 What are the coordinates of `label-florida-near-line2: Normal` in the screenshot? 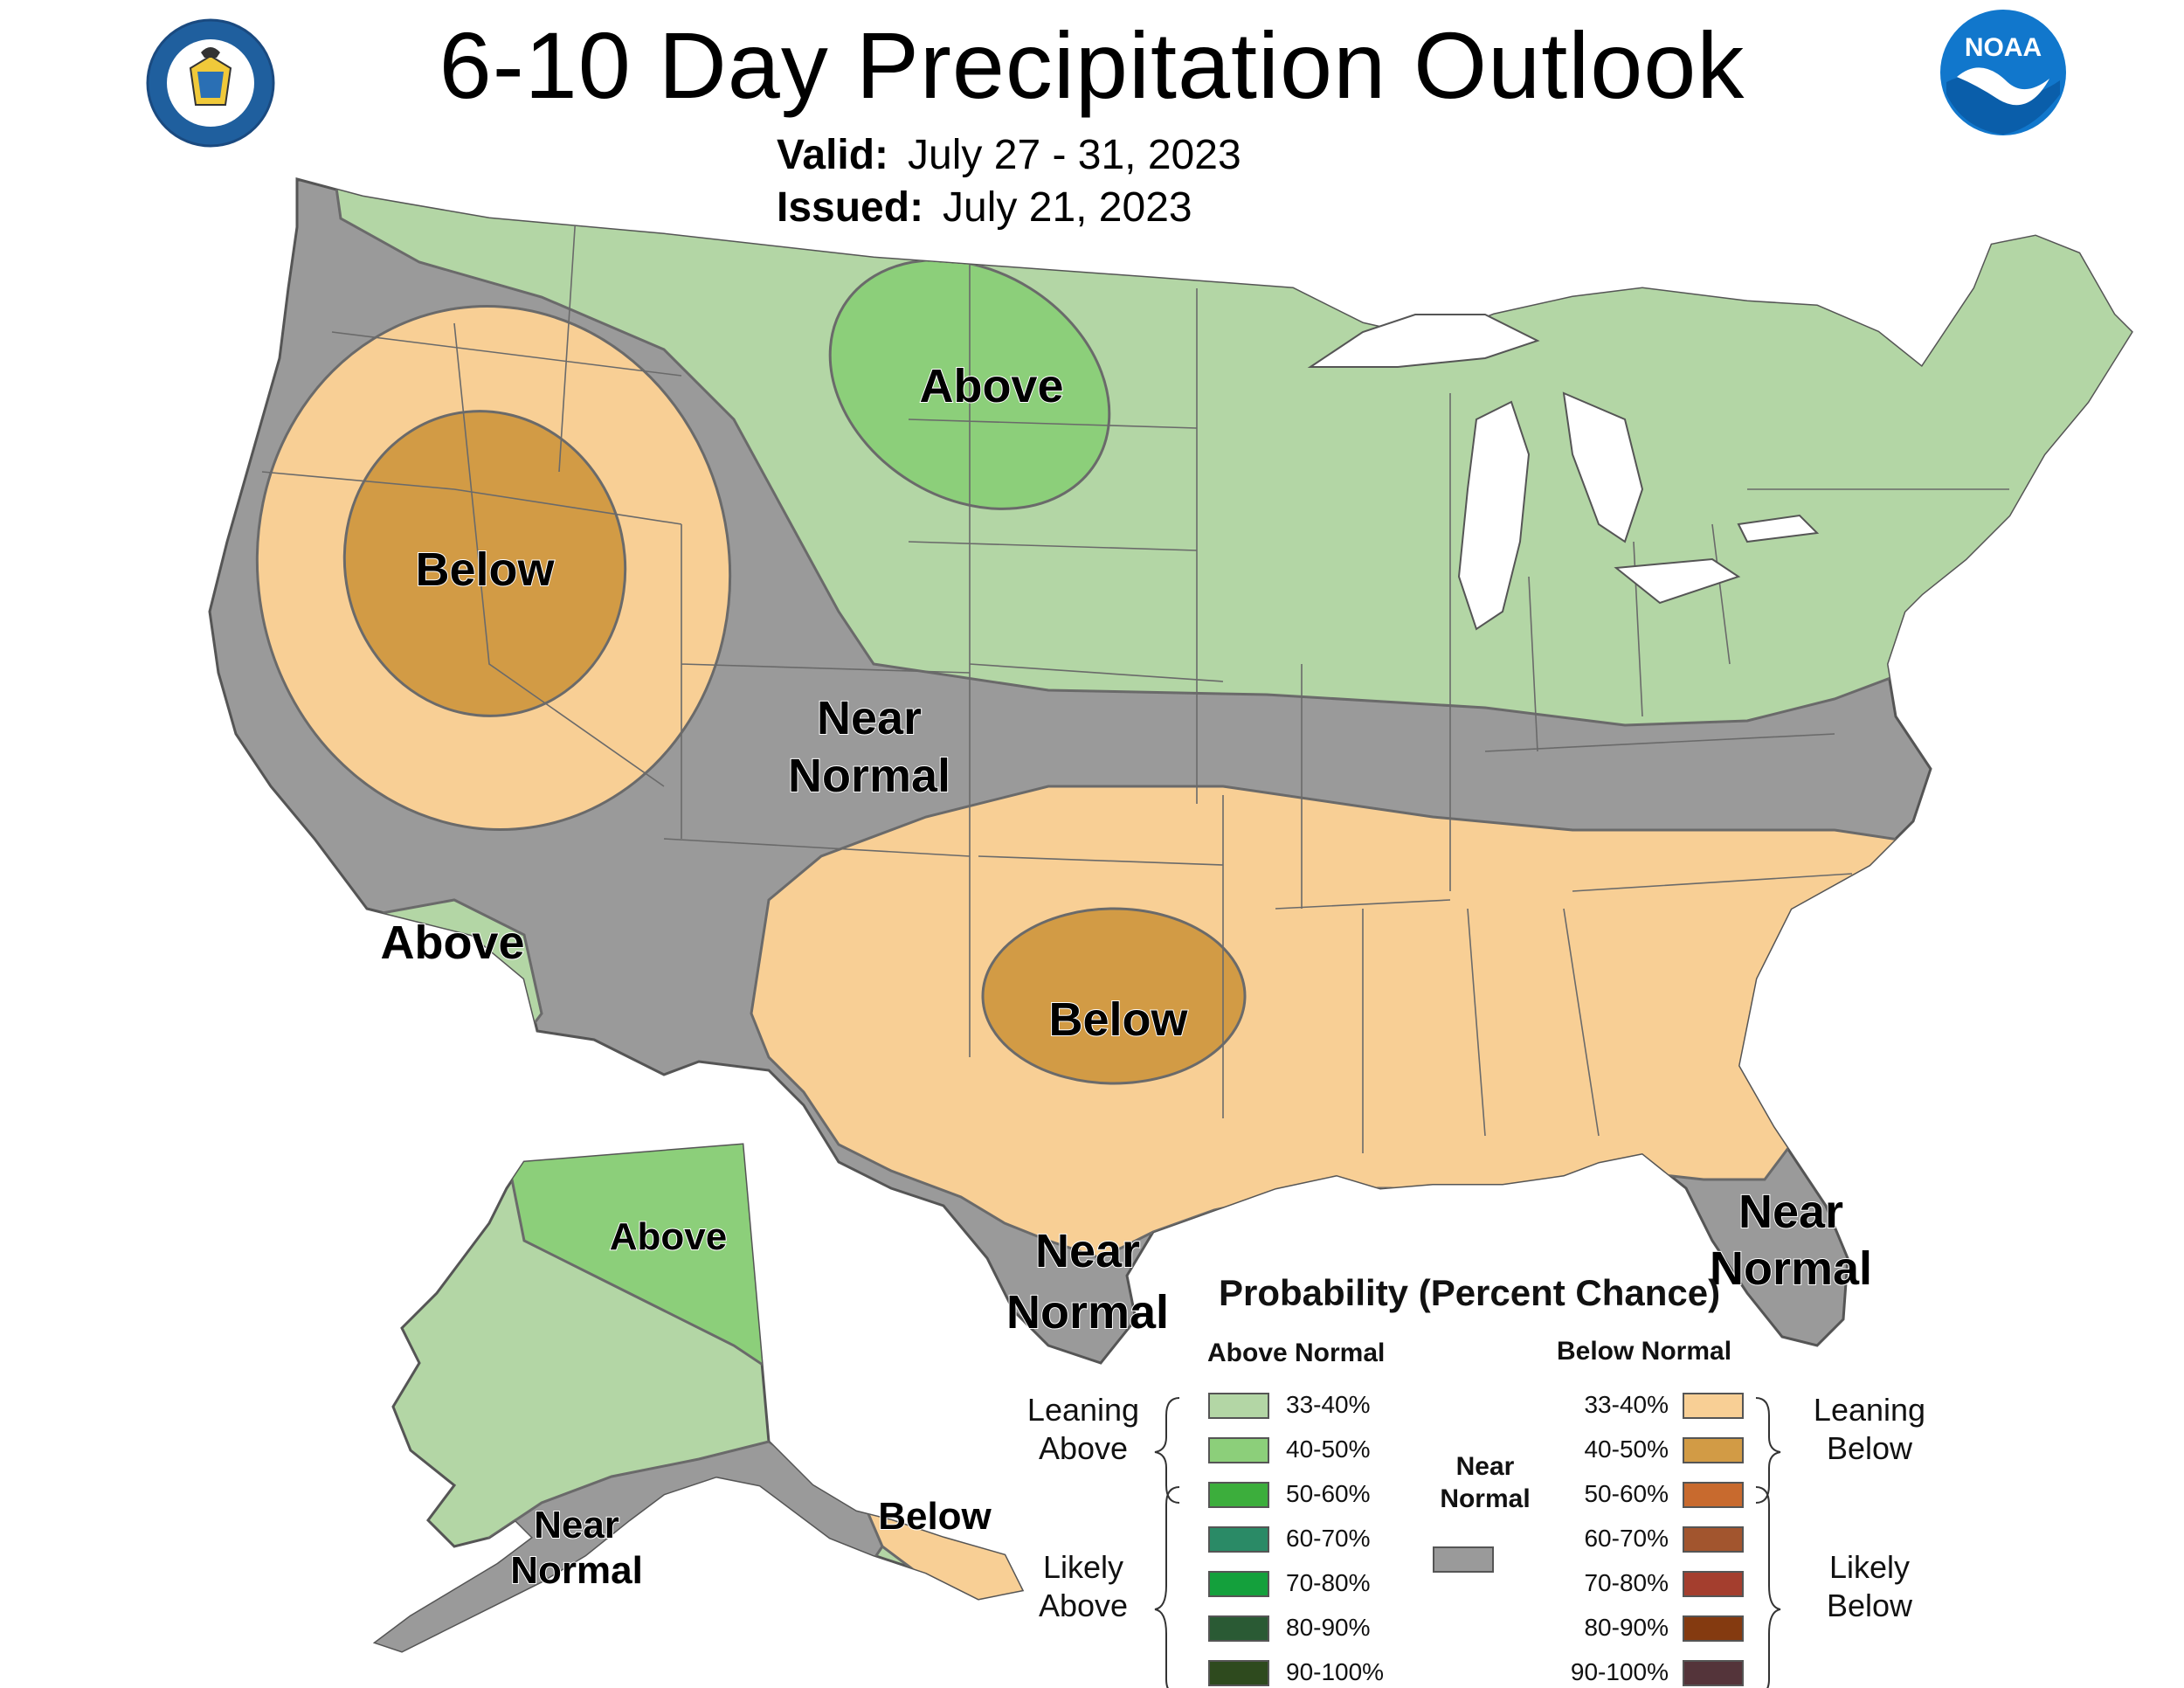 It's located at (1791, 1268).